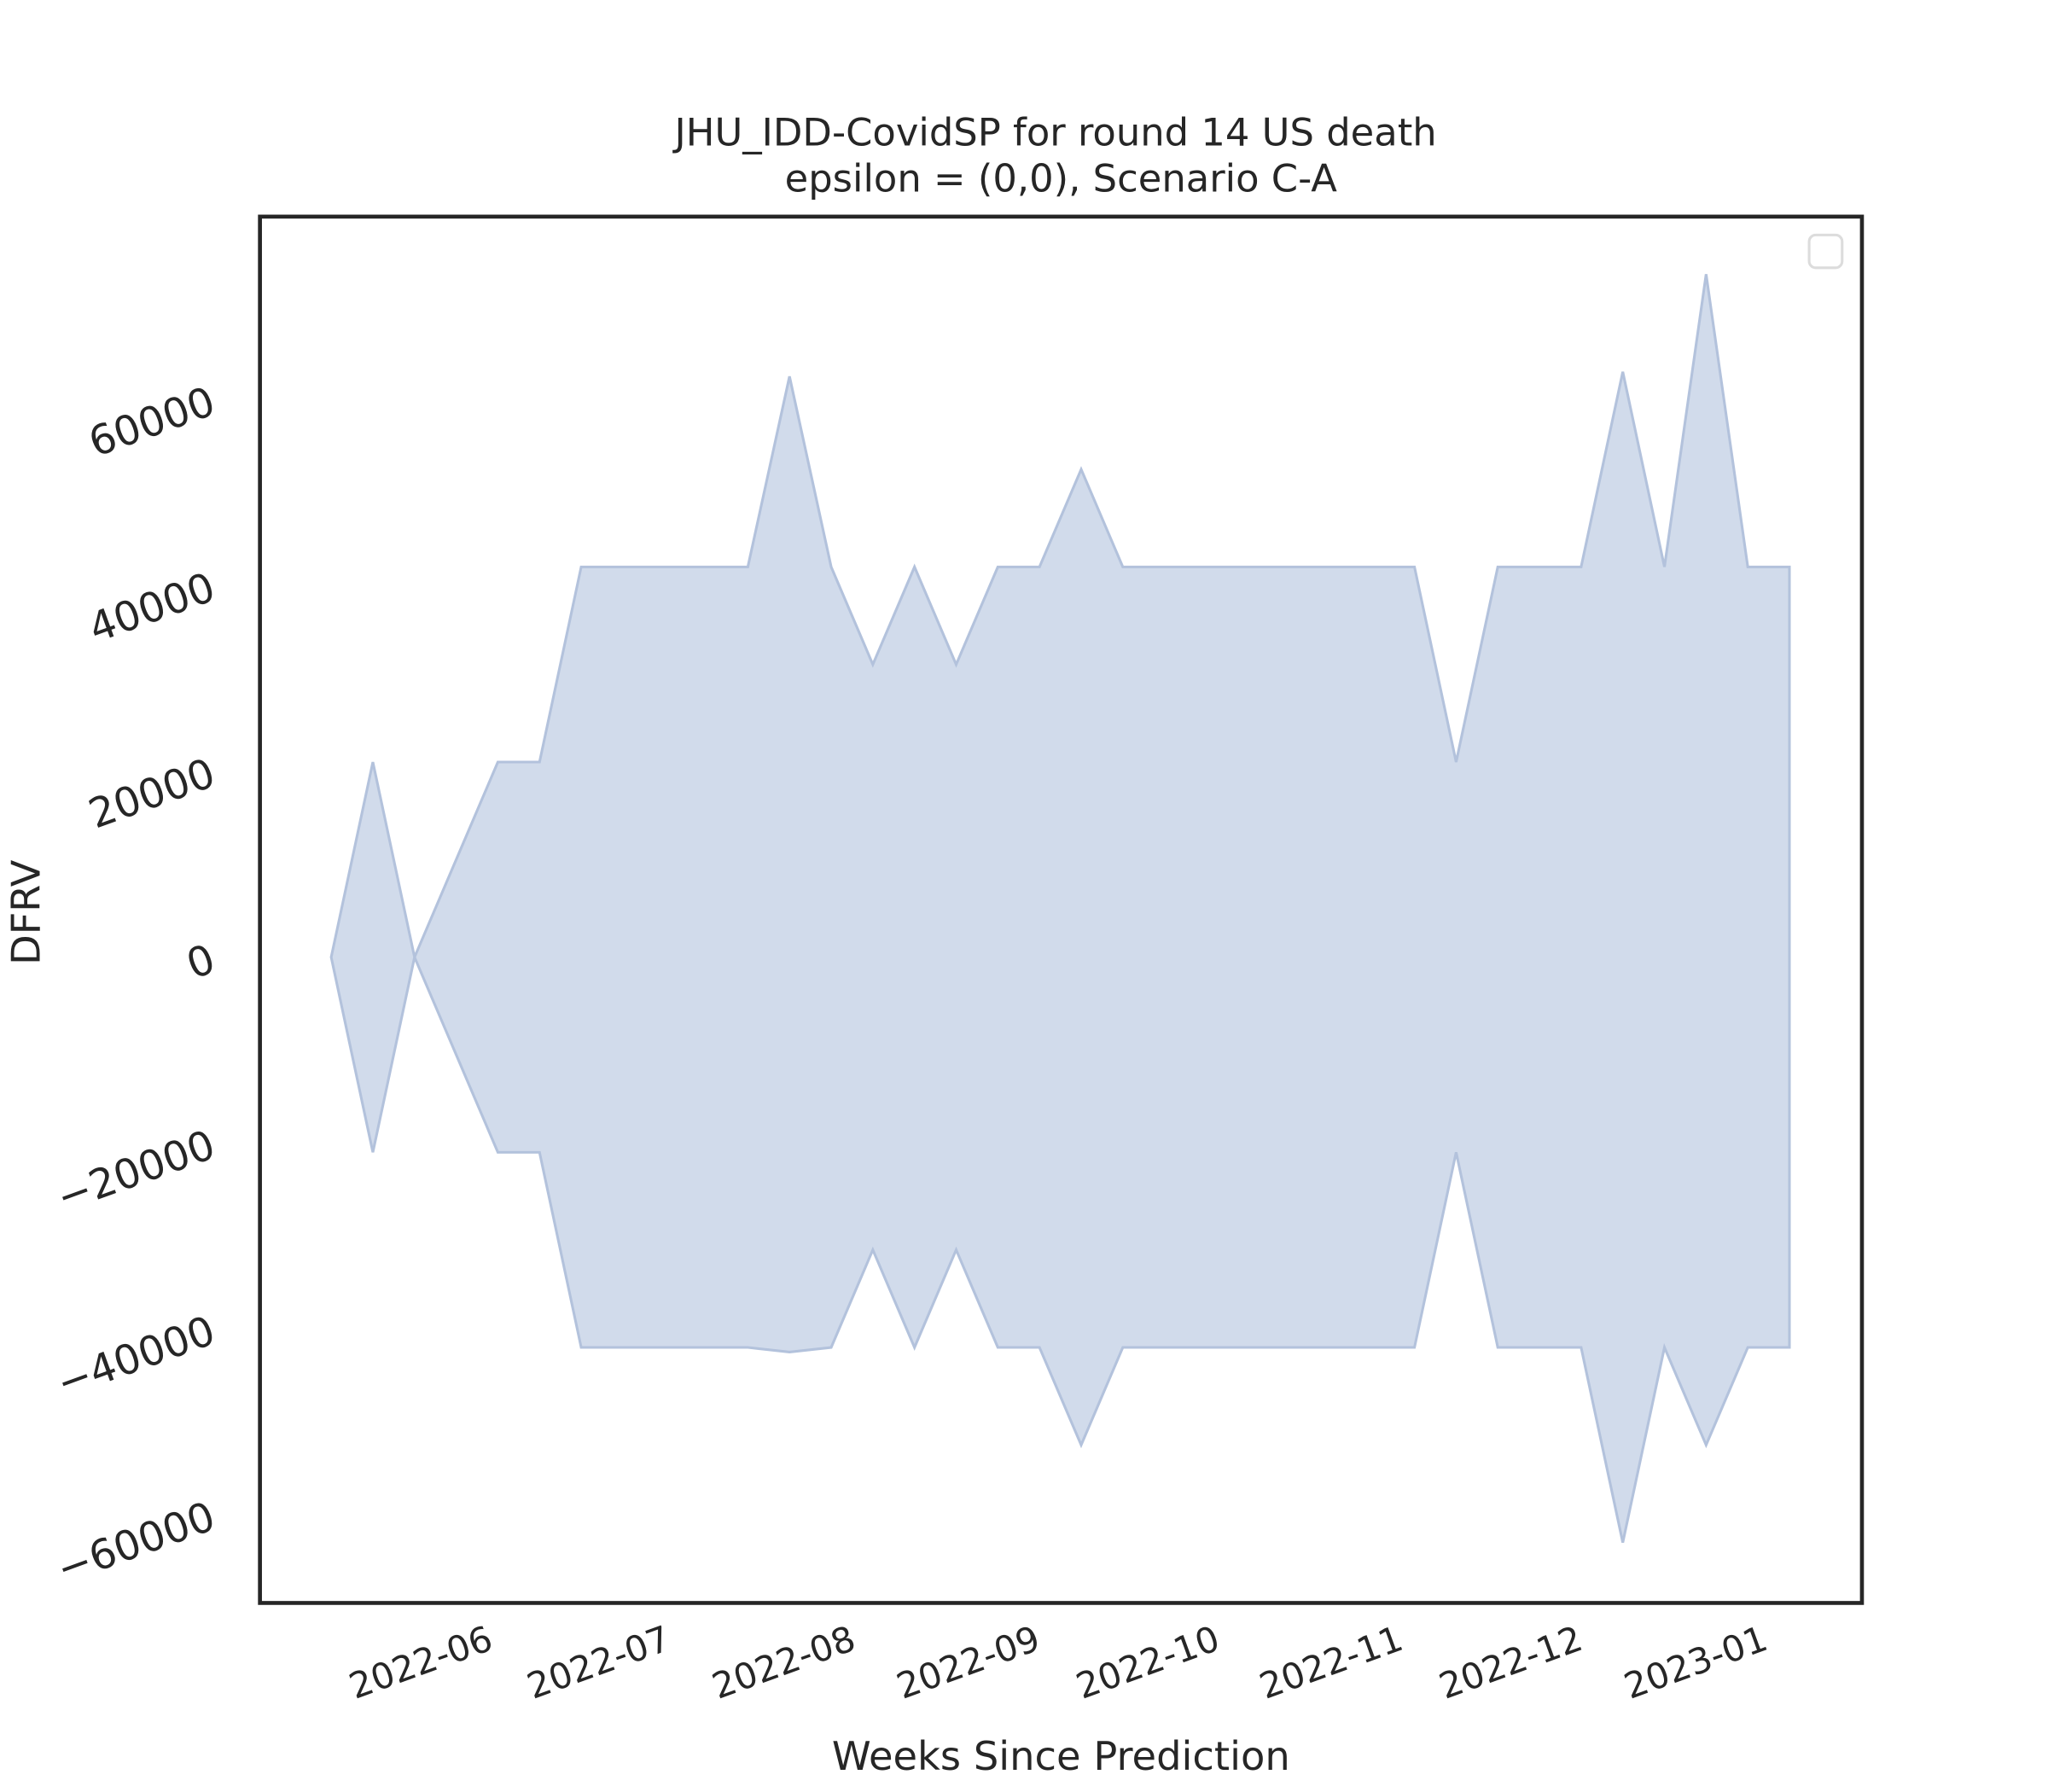 This screenshot has height=1792, width=2048. I want to click on x-tick-label: 2022-06, so click(421, 1662).